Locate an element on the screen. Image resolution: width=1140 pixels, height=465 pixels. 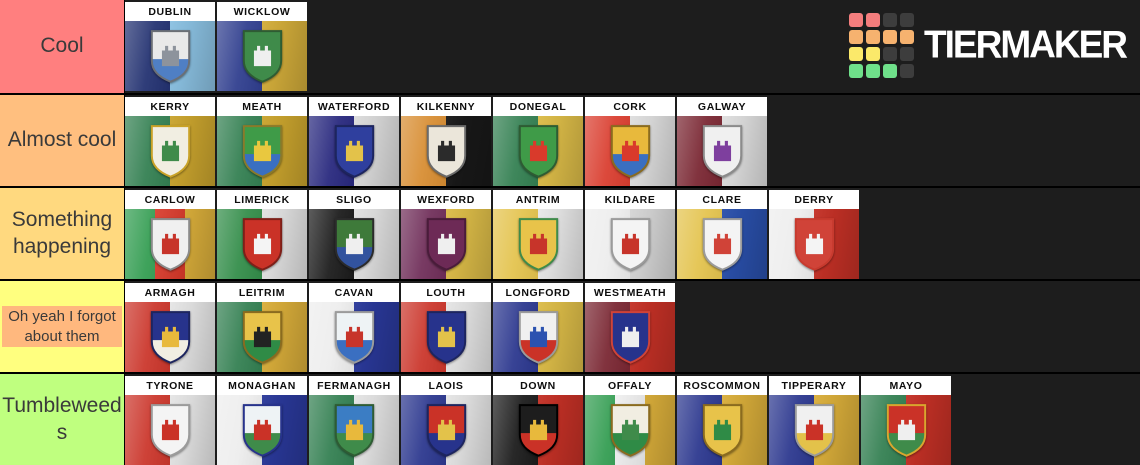
county-tile-cork: CORK is located at coordinates (630, 141).